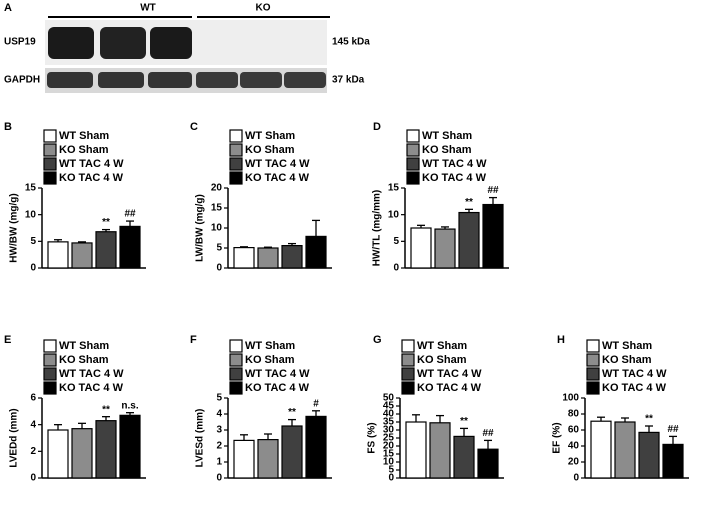 The image size is (709, 506). Describe the element at coordinates (389, 406) in the screenshot. I see `y-tick-label: 45` at that location.